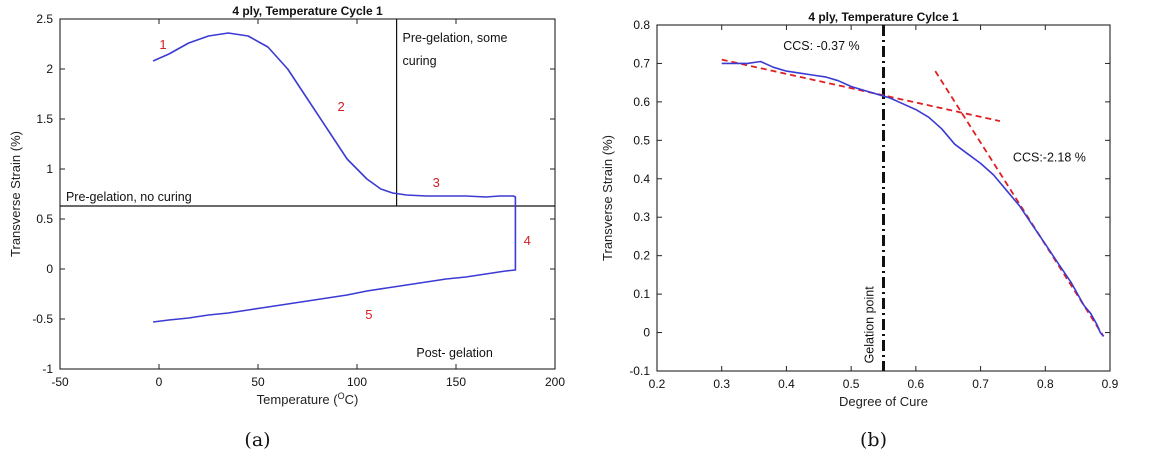 This screenshot has height=458, width=1156. I want to click on x-tick-label: 200, so click(555, 382).